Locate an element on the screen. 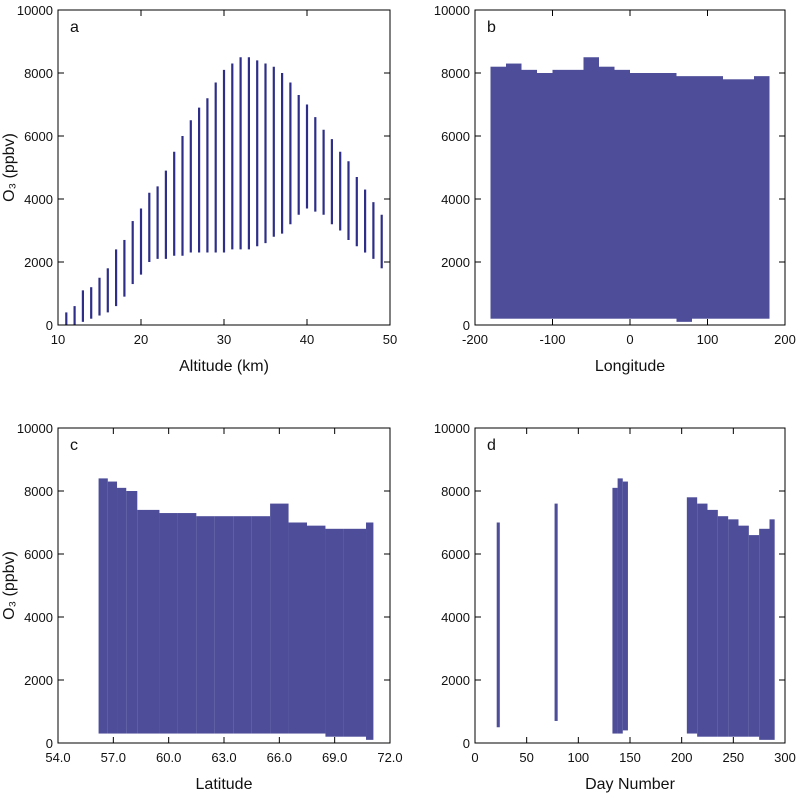 Image resolution: width=802 pixels, height=806 pixels. x-tick-label: 40 is located at coordinates (307, 339).